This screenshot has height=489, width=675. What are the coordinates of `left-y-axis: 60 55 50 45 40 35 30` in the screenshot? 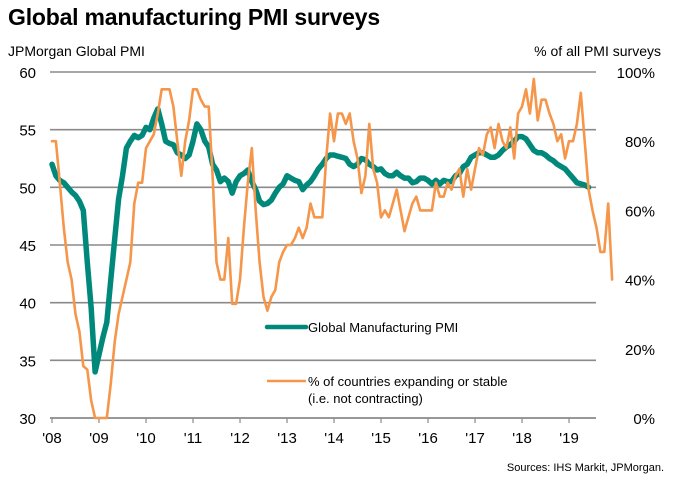 It's located at (27, 246).